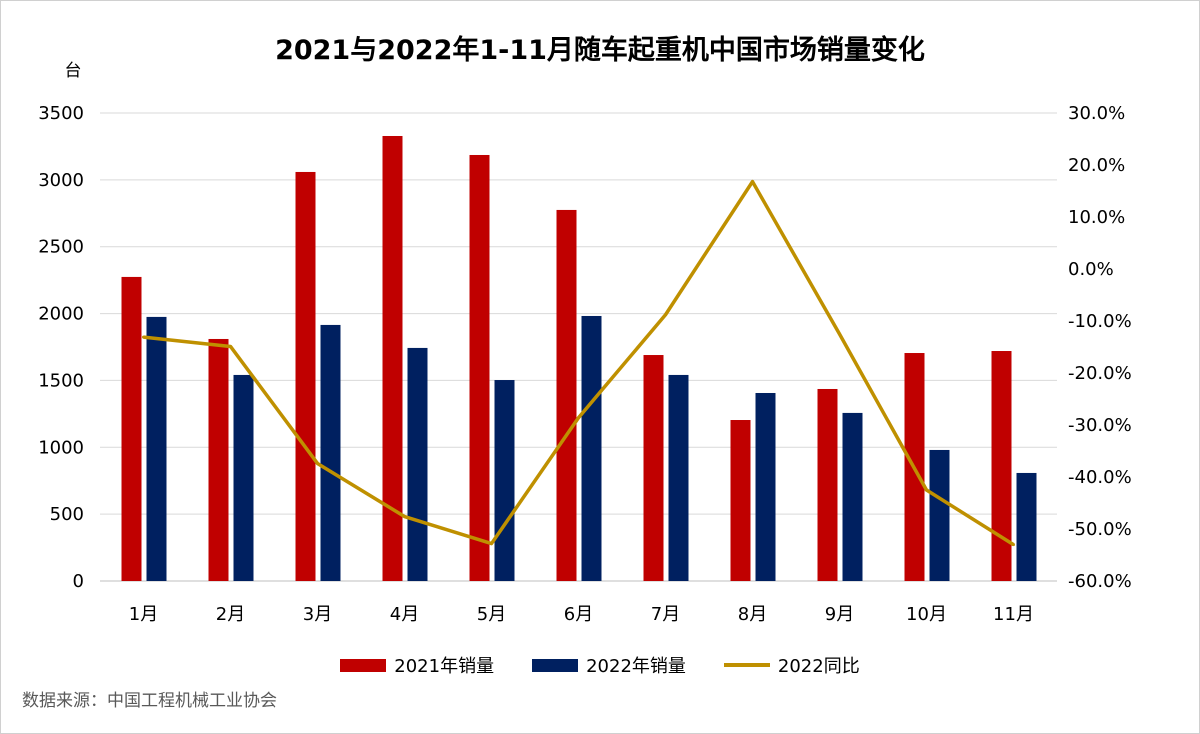 The width and height of the screenshot is (1200, 734). What do you see at coordinates (1096, 113) in the screenshot?
I see `right-tick-label: 30.0%` at bounding box center [1096, 113].